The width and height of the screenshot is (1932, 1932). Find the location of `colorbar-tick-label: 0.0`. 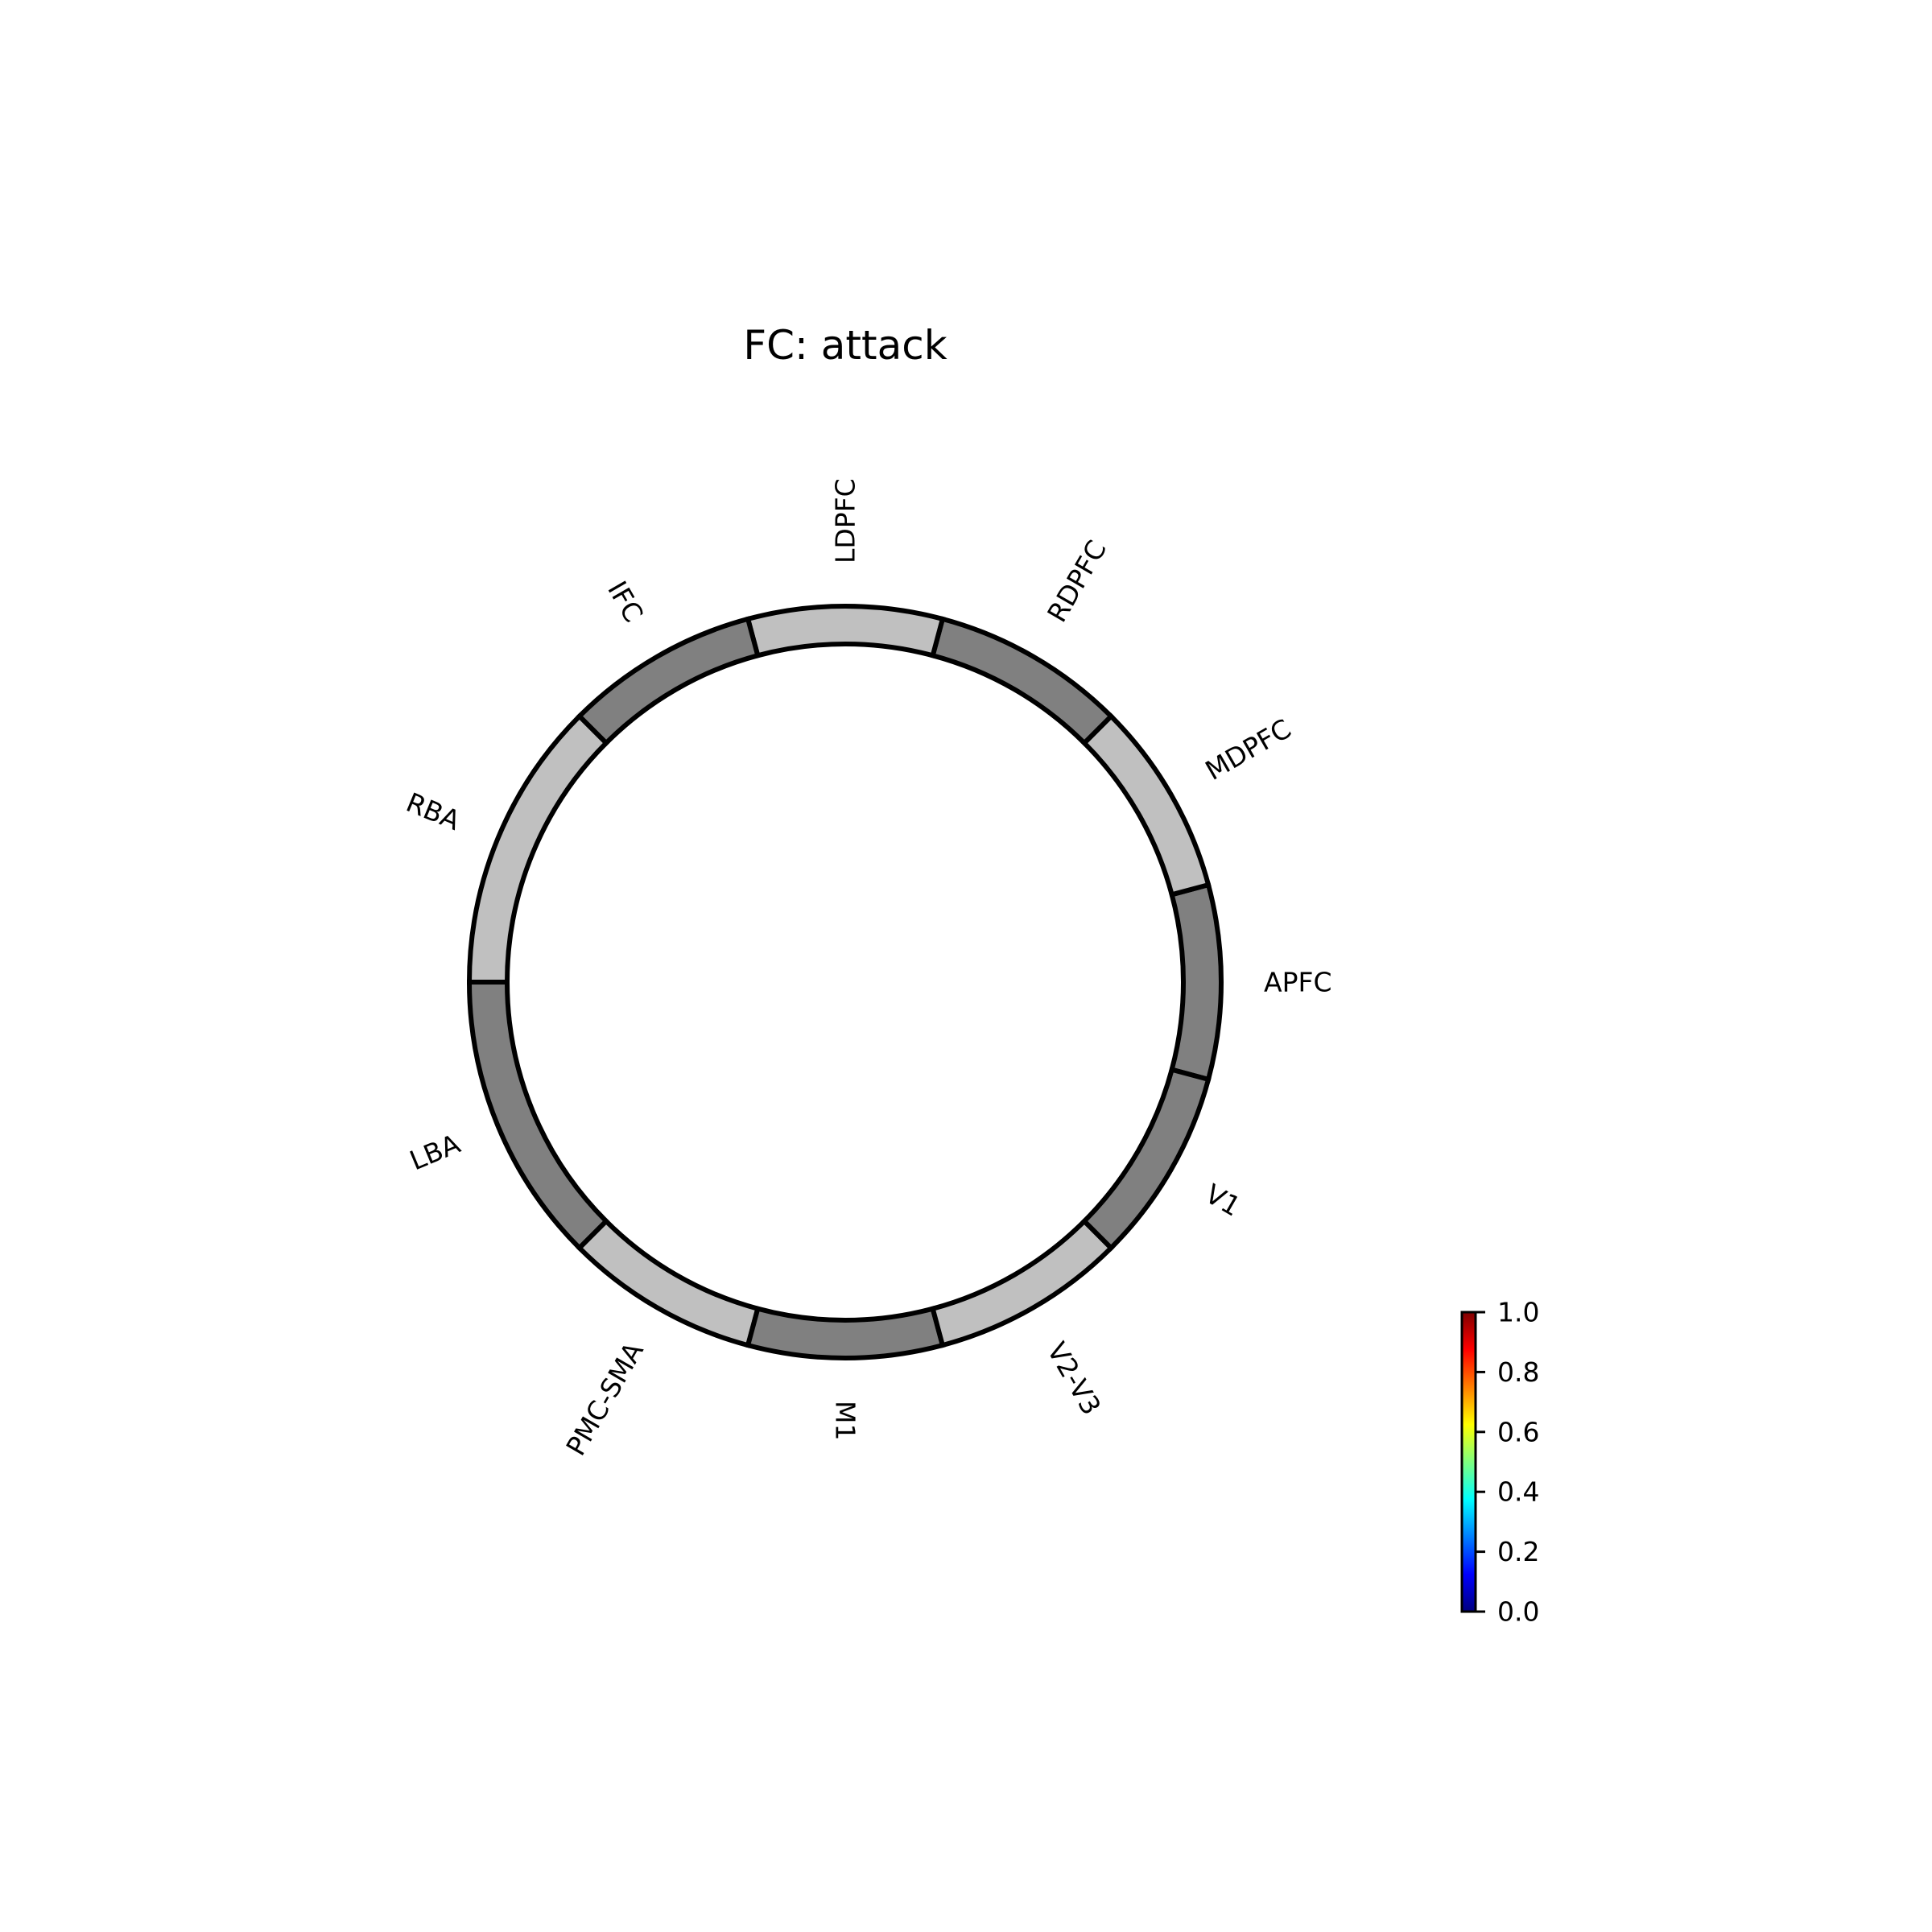

colorbar-tick-label: 0.0 is located at coordinates (1518, 1612).